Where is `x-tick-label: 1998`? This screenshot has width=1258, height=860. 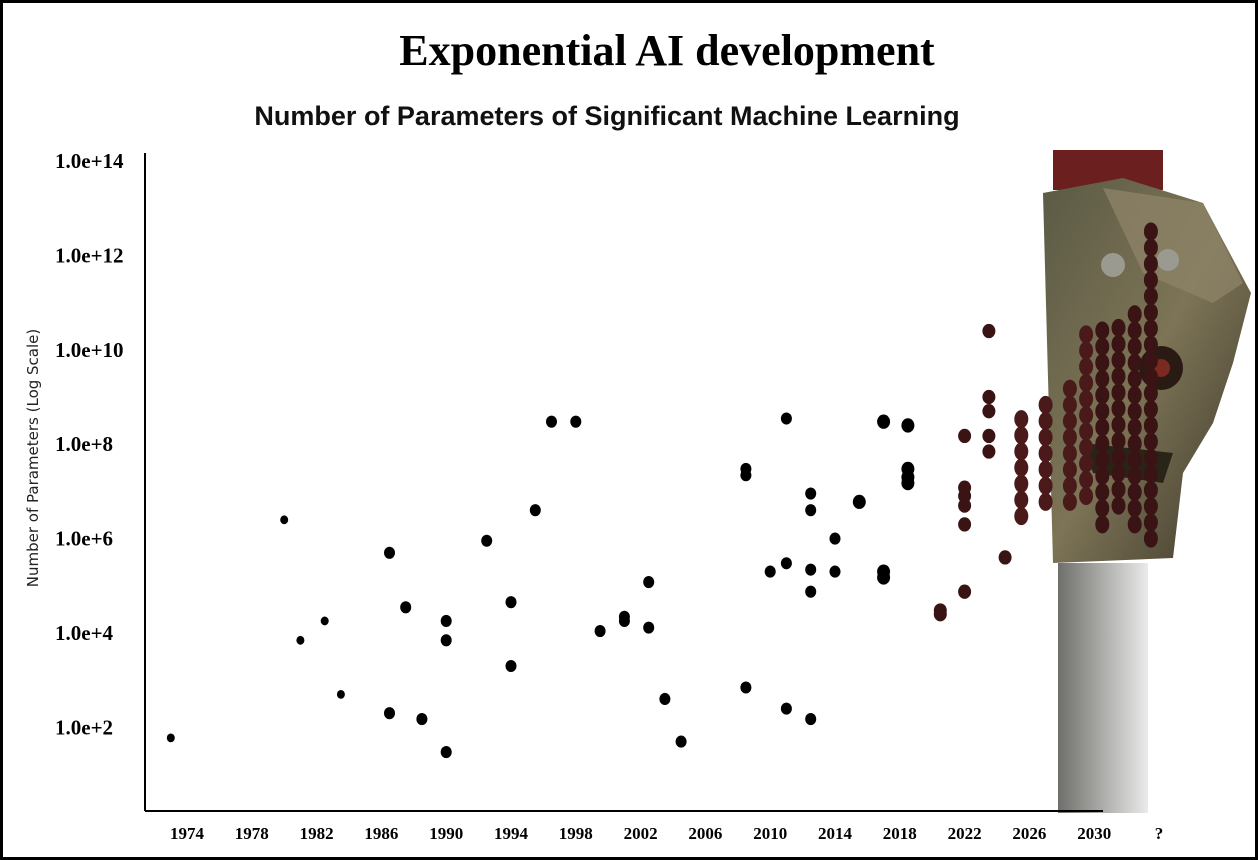 x-tick-label: 1998 is located at coordinates (576, 833).